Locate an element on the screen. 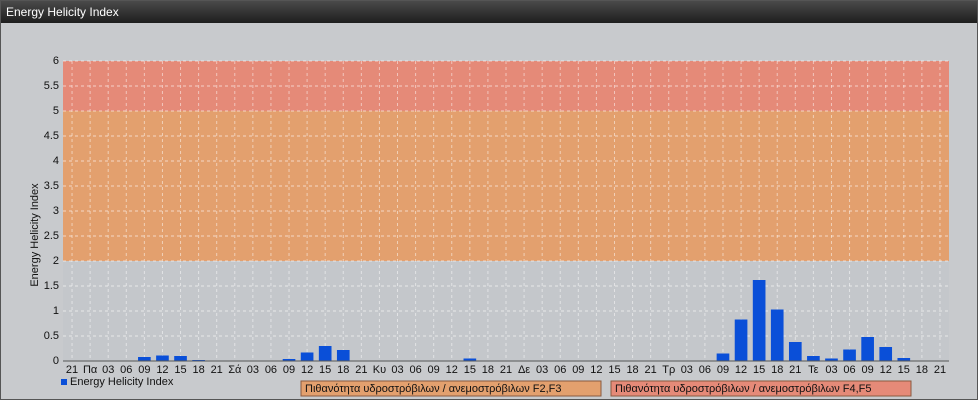 The width and height of the screenshot is (978, 400). y-tick-label: 4 is located at coordinates (56, 161).